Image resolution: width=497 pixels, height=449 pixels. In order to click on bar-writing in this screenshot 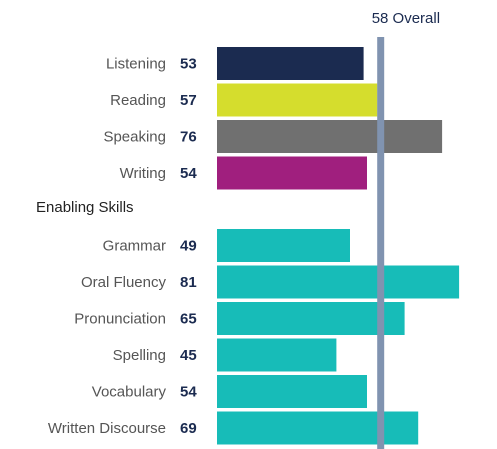, I will do `click(292, 173)`.